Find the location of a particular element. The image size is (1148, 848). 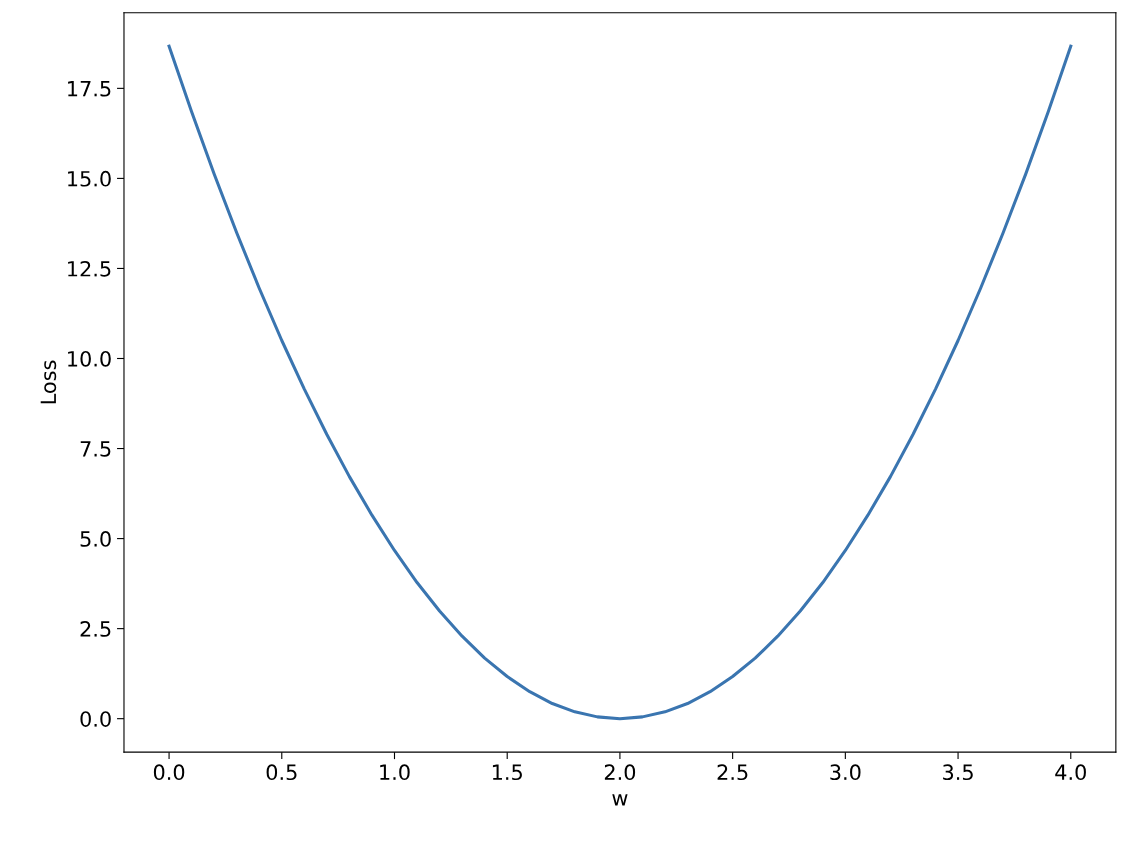

y-tick-label: 0.0 is located at coordinates (95, 719).